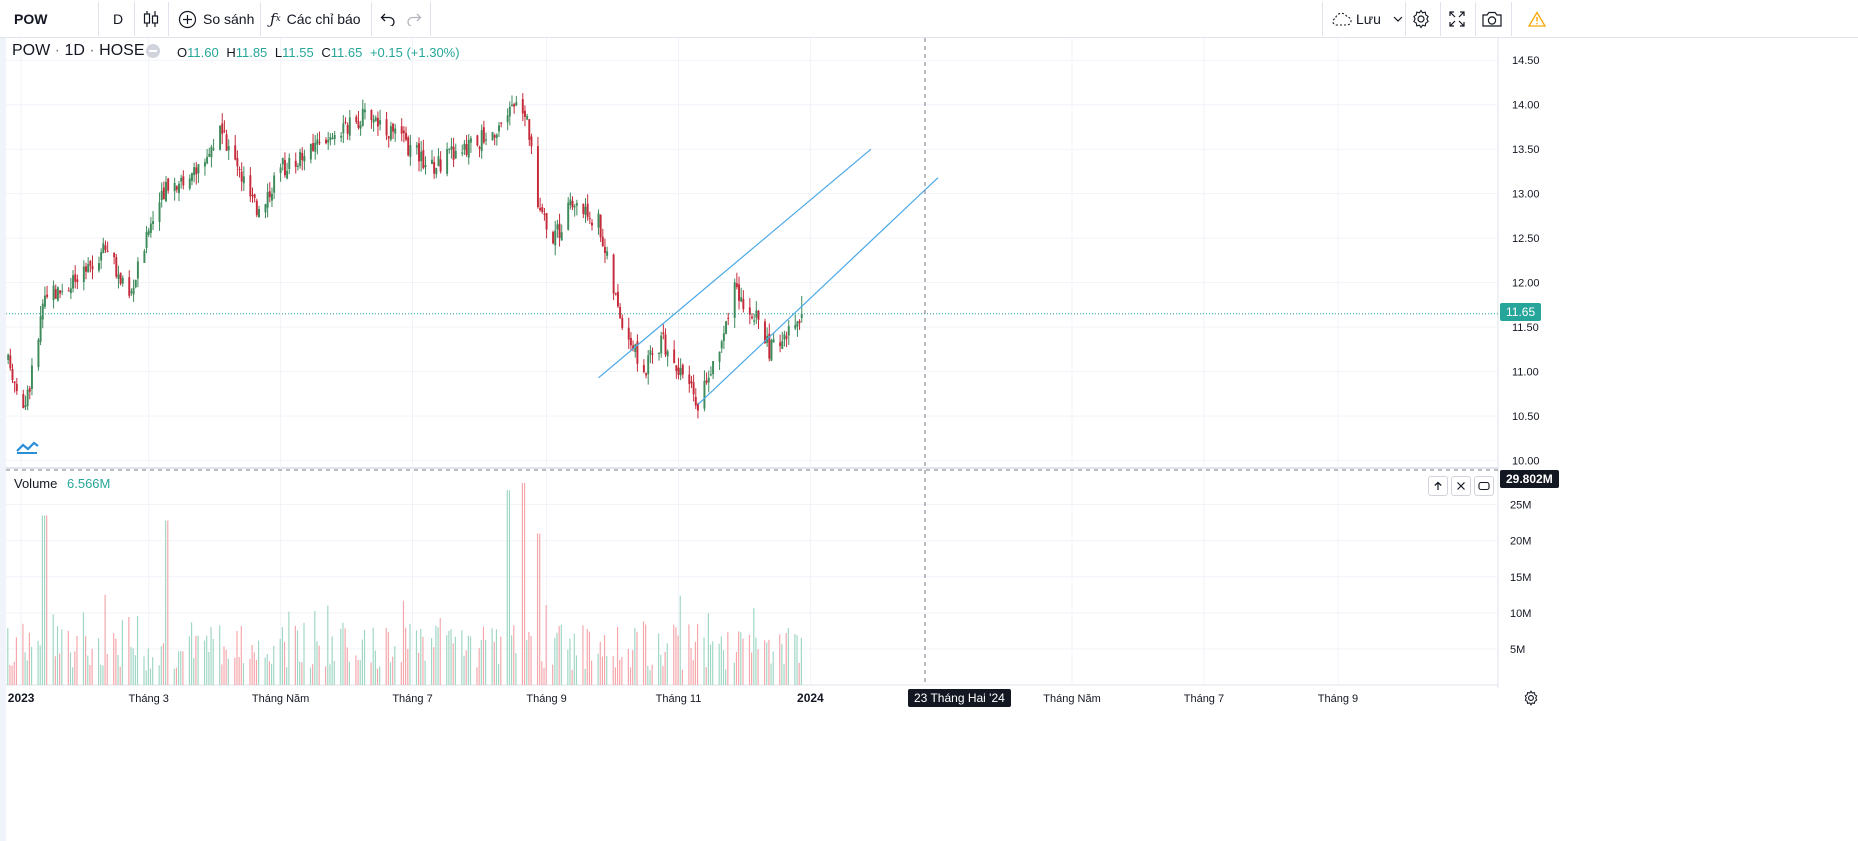 The width and height of the screenshot is (1858, 841). What do you see at coordinates (1529, 479) in the screenshot?
I see `crosshair-volume-tag: 29.802M` at bounding box center [1529, 479].